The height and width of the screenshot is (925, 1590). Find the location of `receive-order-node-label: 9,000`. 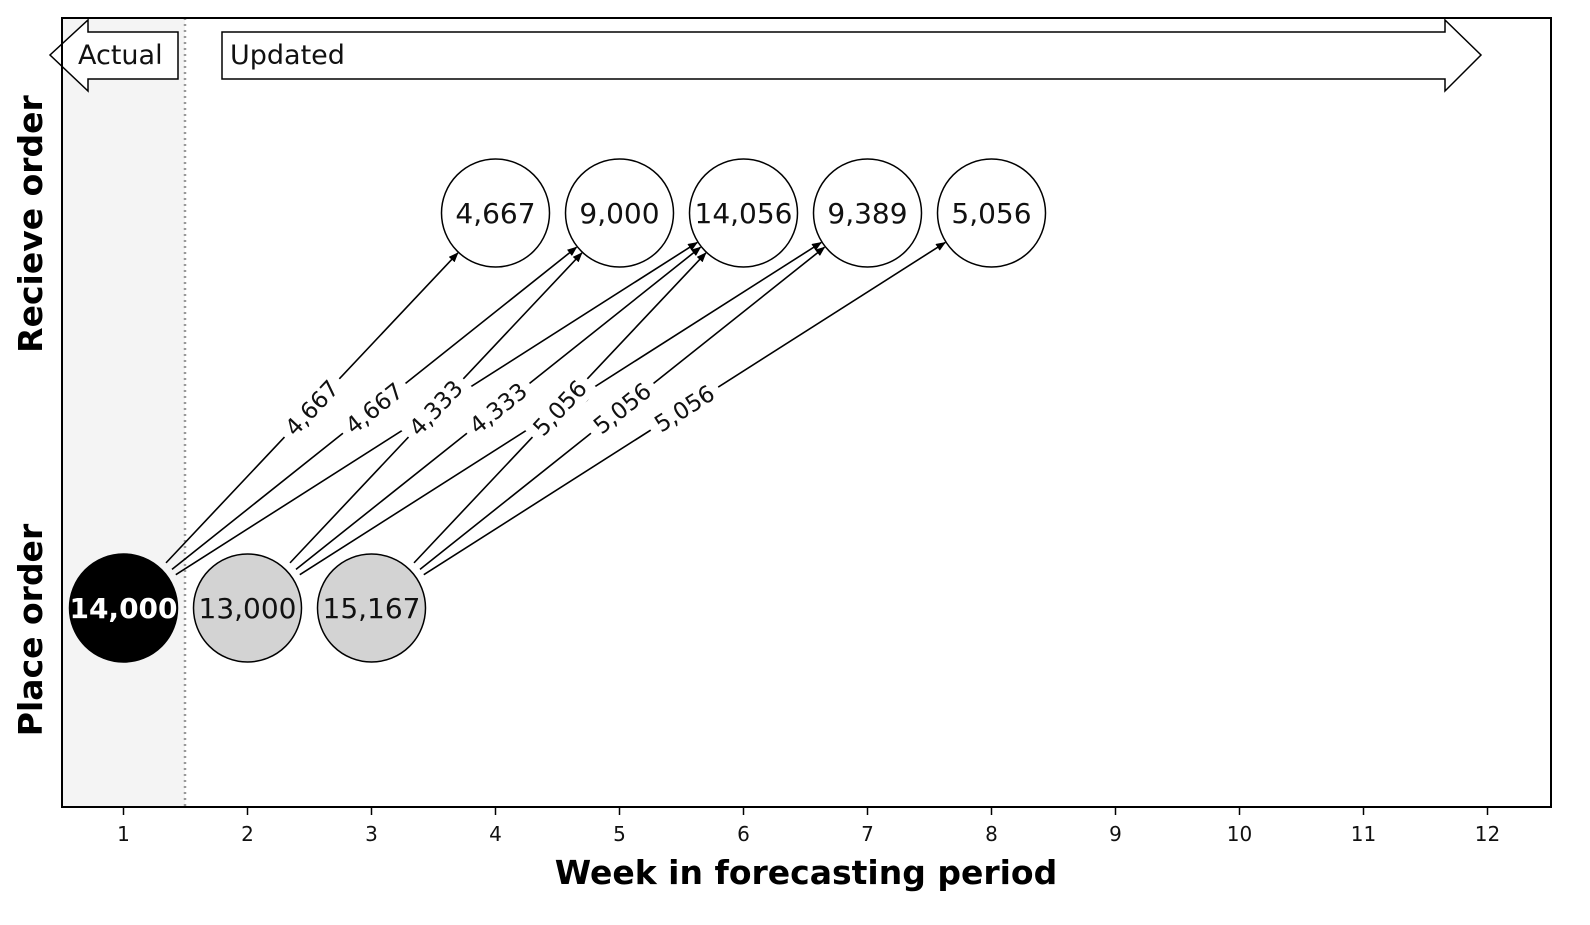

receive-order-node-label: 9,000 is located at coordinates (619, 213).